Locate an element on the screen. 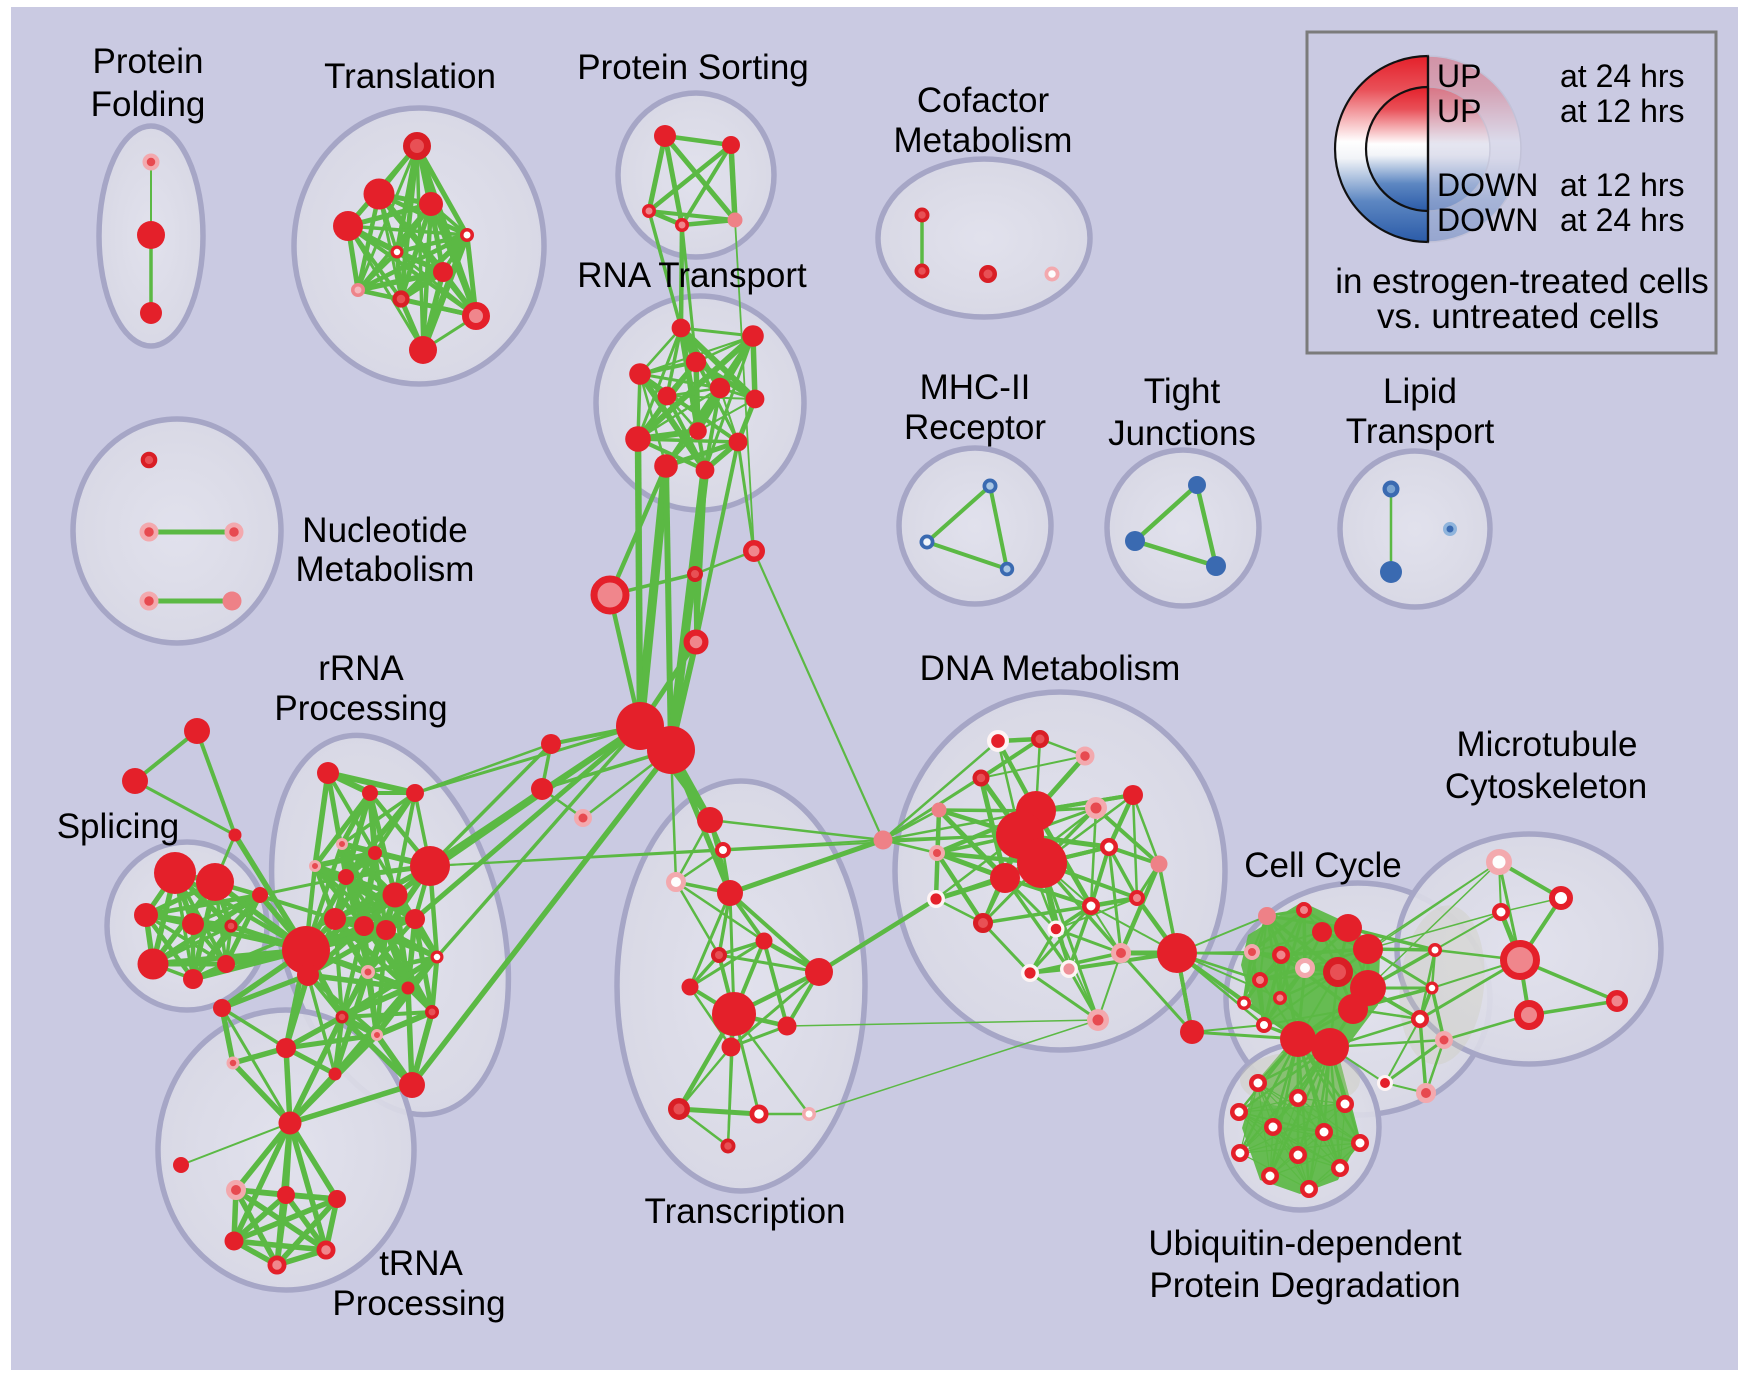  svg-text: Nucleotide is located at coordinates (384, 530).